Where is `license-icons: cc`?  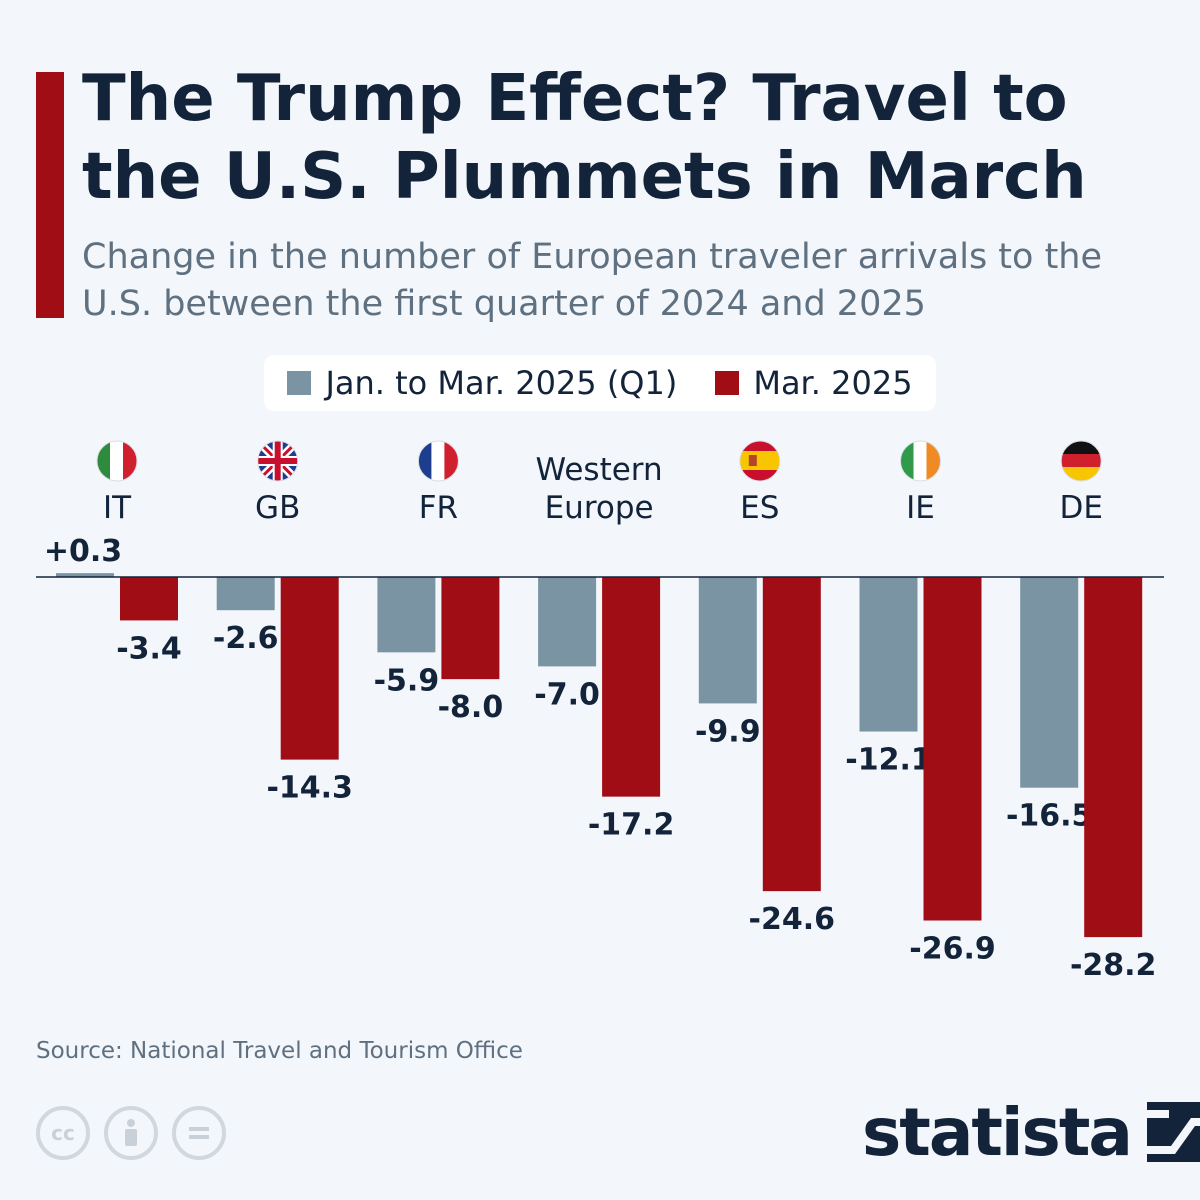
license-icons: cc is located at coordinates (131, 1133).